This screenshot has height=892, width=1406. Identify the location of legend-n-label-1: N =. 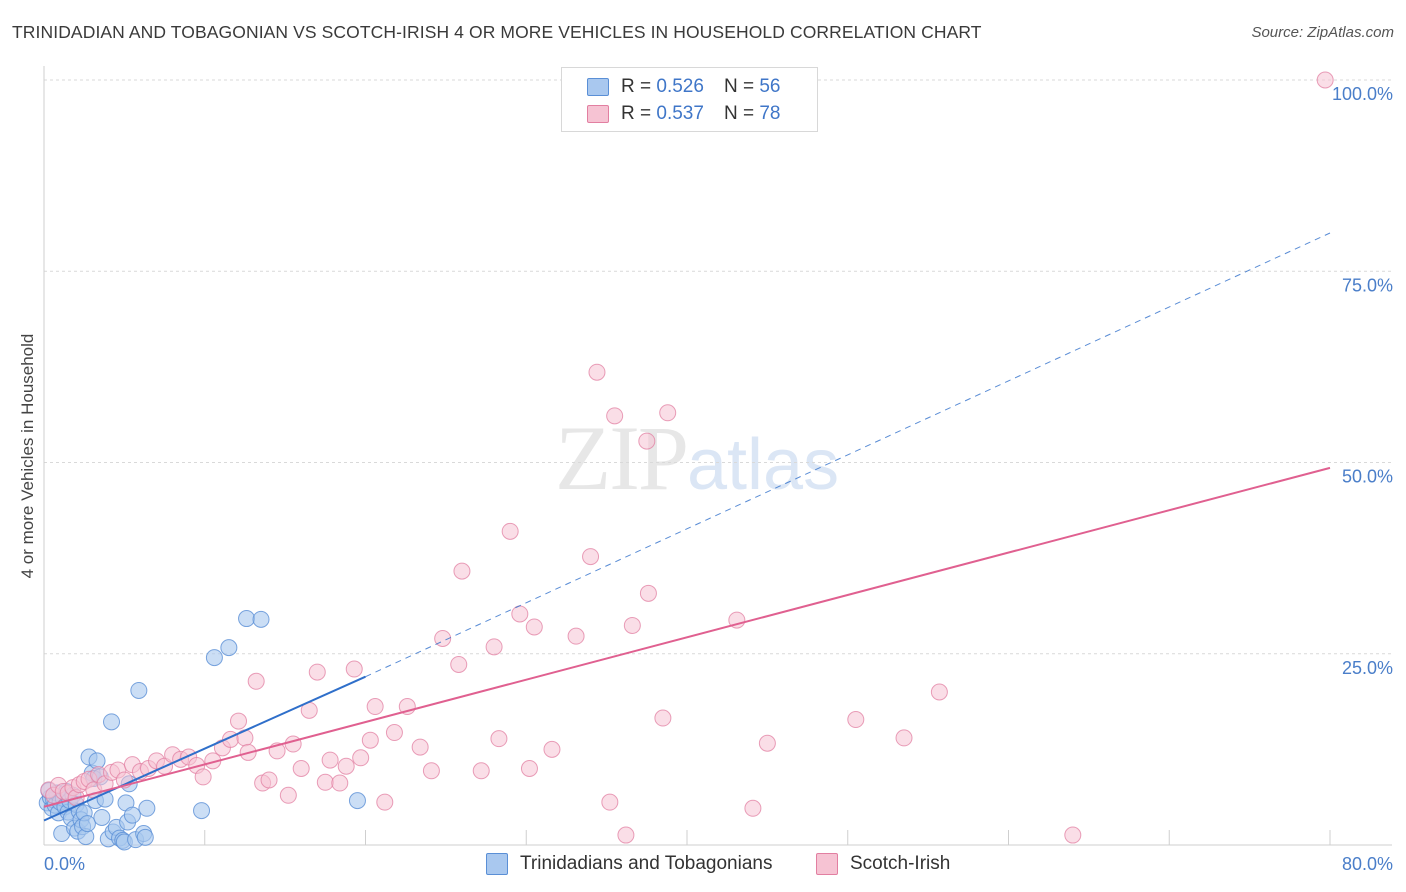
(739, 86).